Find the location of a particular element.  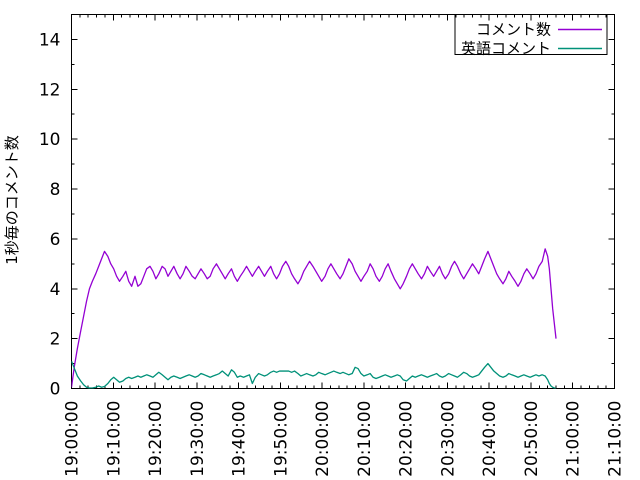

x-tick-label: 19:00:00 is located at coordinates (73, 439).